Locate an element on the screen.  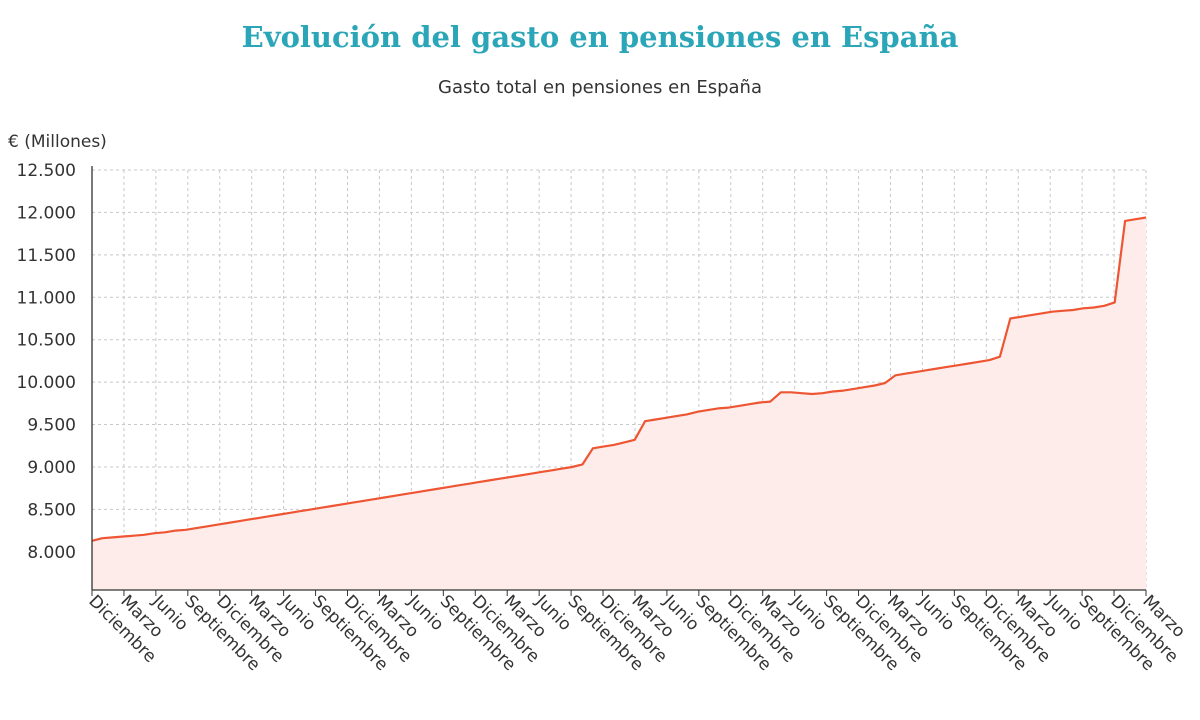
y-tick-label: 9.000 is located at coordinates (51, 468).